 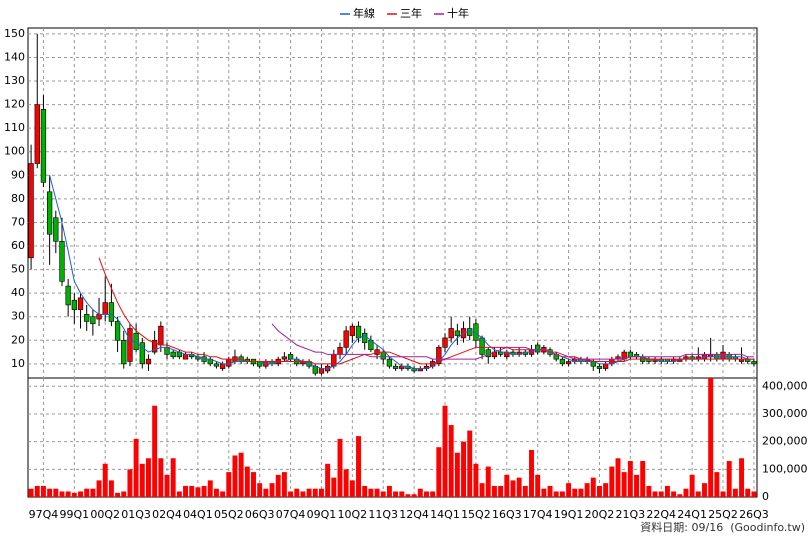 I want to click on y-tick-label: 40, so click(x=18, y=292).